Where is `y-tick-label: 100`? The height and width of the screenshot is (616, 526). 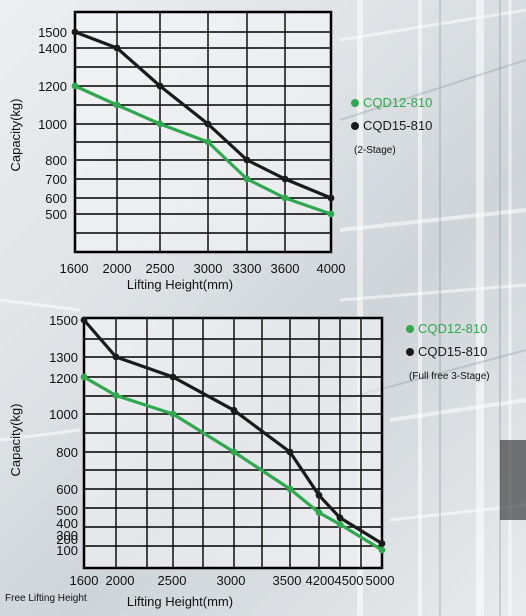 y-tick-label: 100 is located at coordinates (67, 550).